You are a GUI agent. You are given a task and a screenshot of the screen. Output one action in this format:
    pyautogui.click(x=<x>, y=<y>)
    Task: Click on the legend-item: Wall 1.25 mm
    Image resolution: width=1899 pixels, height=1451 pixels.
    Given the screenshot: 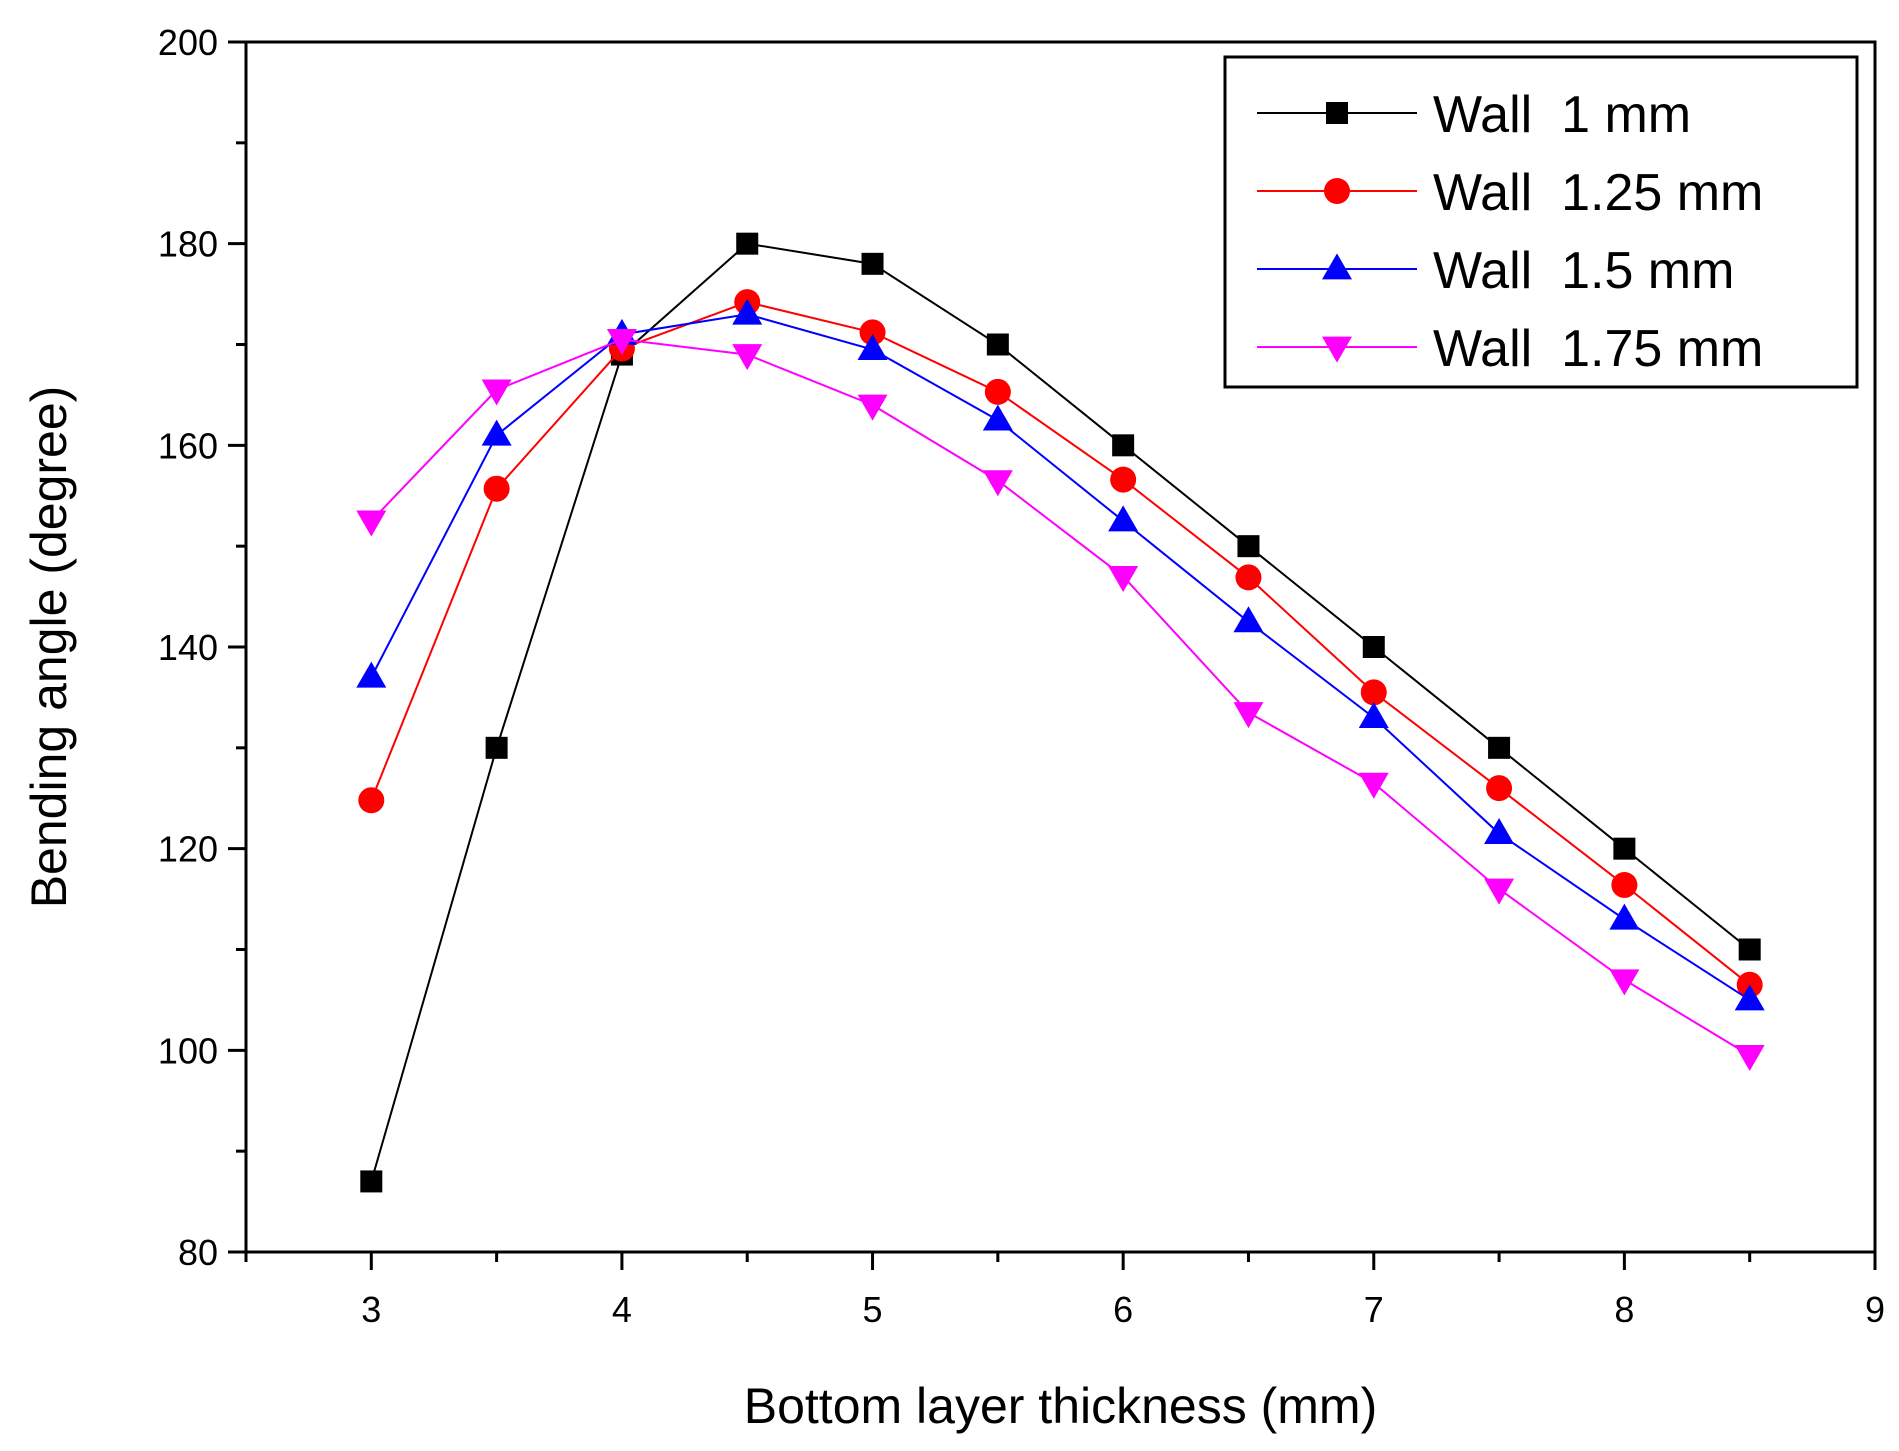 What is the action you would take?
    pyautogui.click(x=1510, y=193)
    